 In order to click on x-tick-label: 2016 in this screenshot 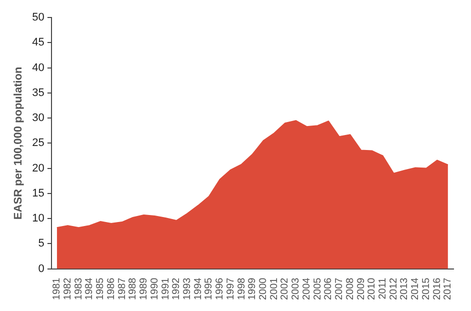, I will do `click(437, 288)`.